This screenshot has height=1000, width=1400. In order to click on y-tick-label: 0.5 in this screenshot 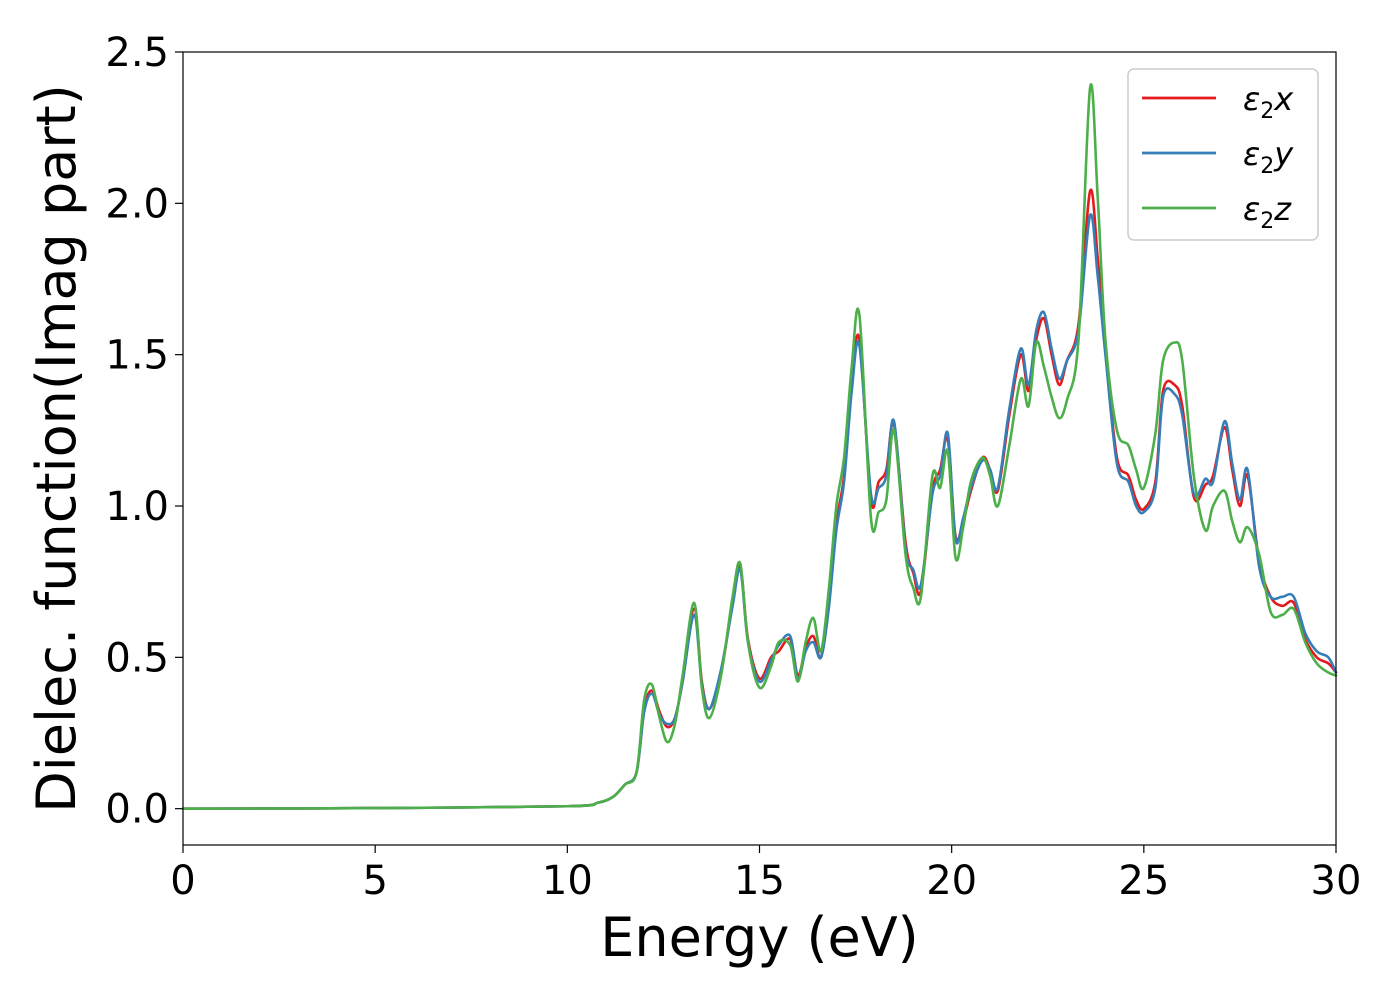, I will do `click(137, 658)`.